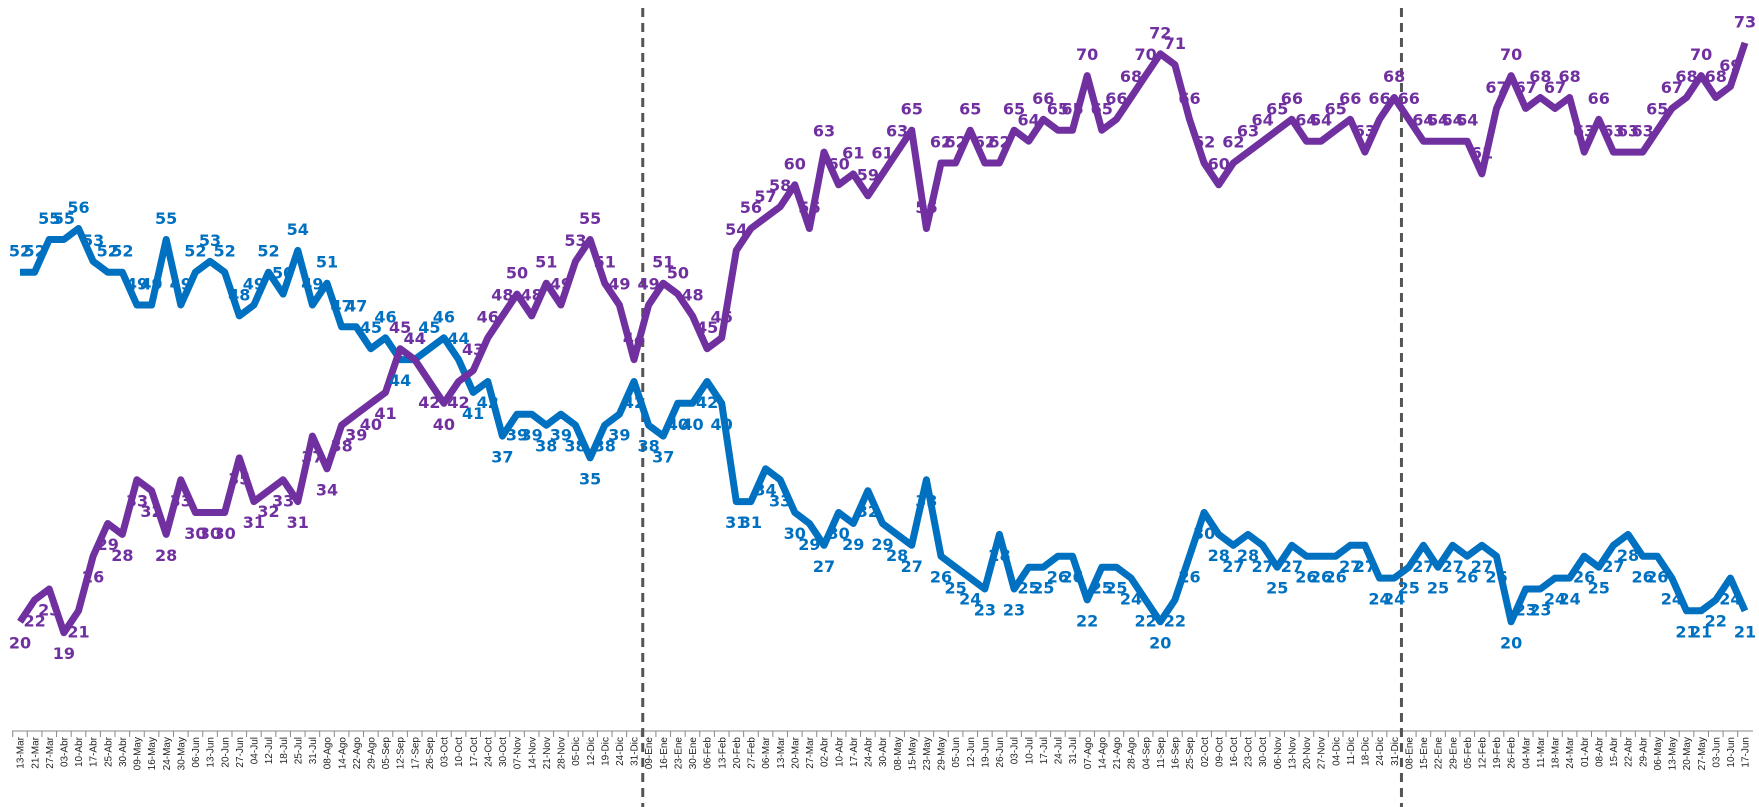 The image size is (1759, 807). I want to click on x-tick-label: 10-Jun, so click(1731, 752).